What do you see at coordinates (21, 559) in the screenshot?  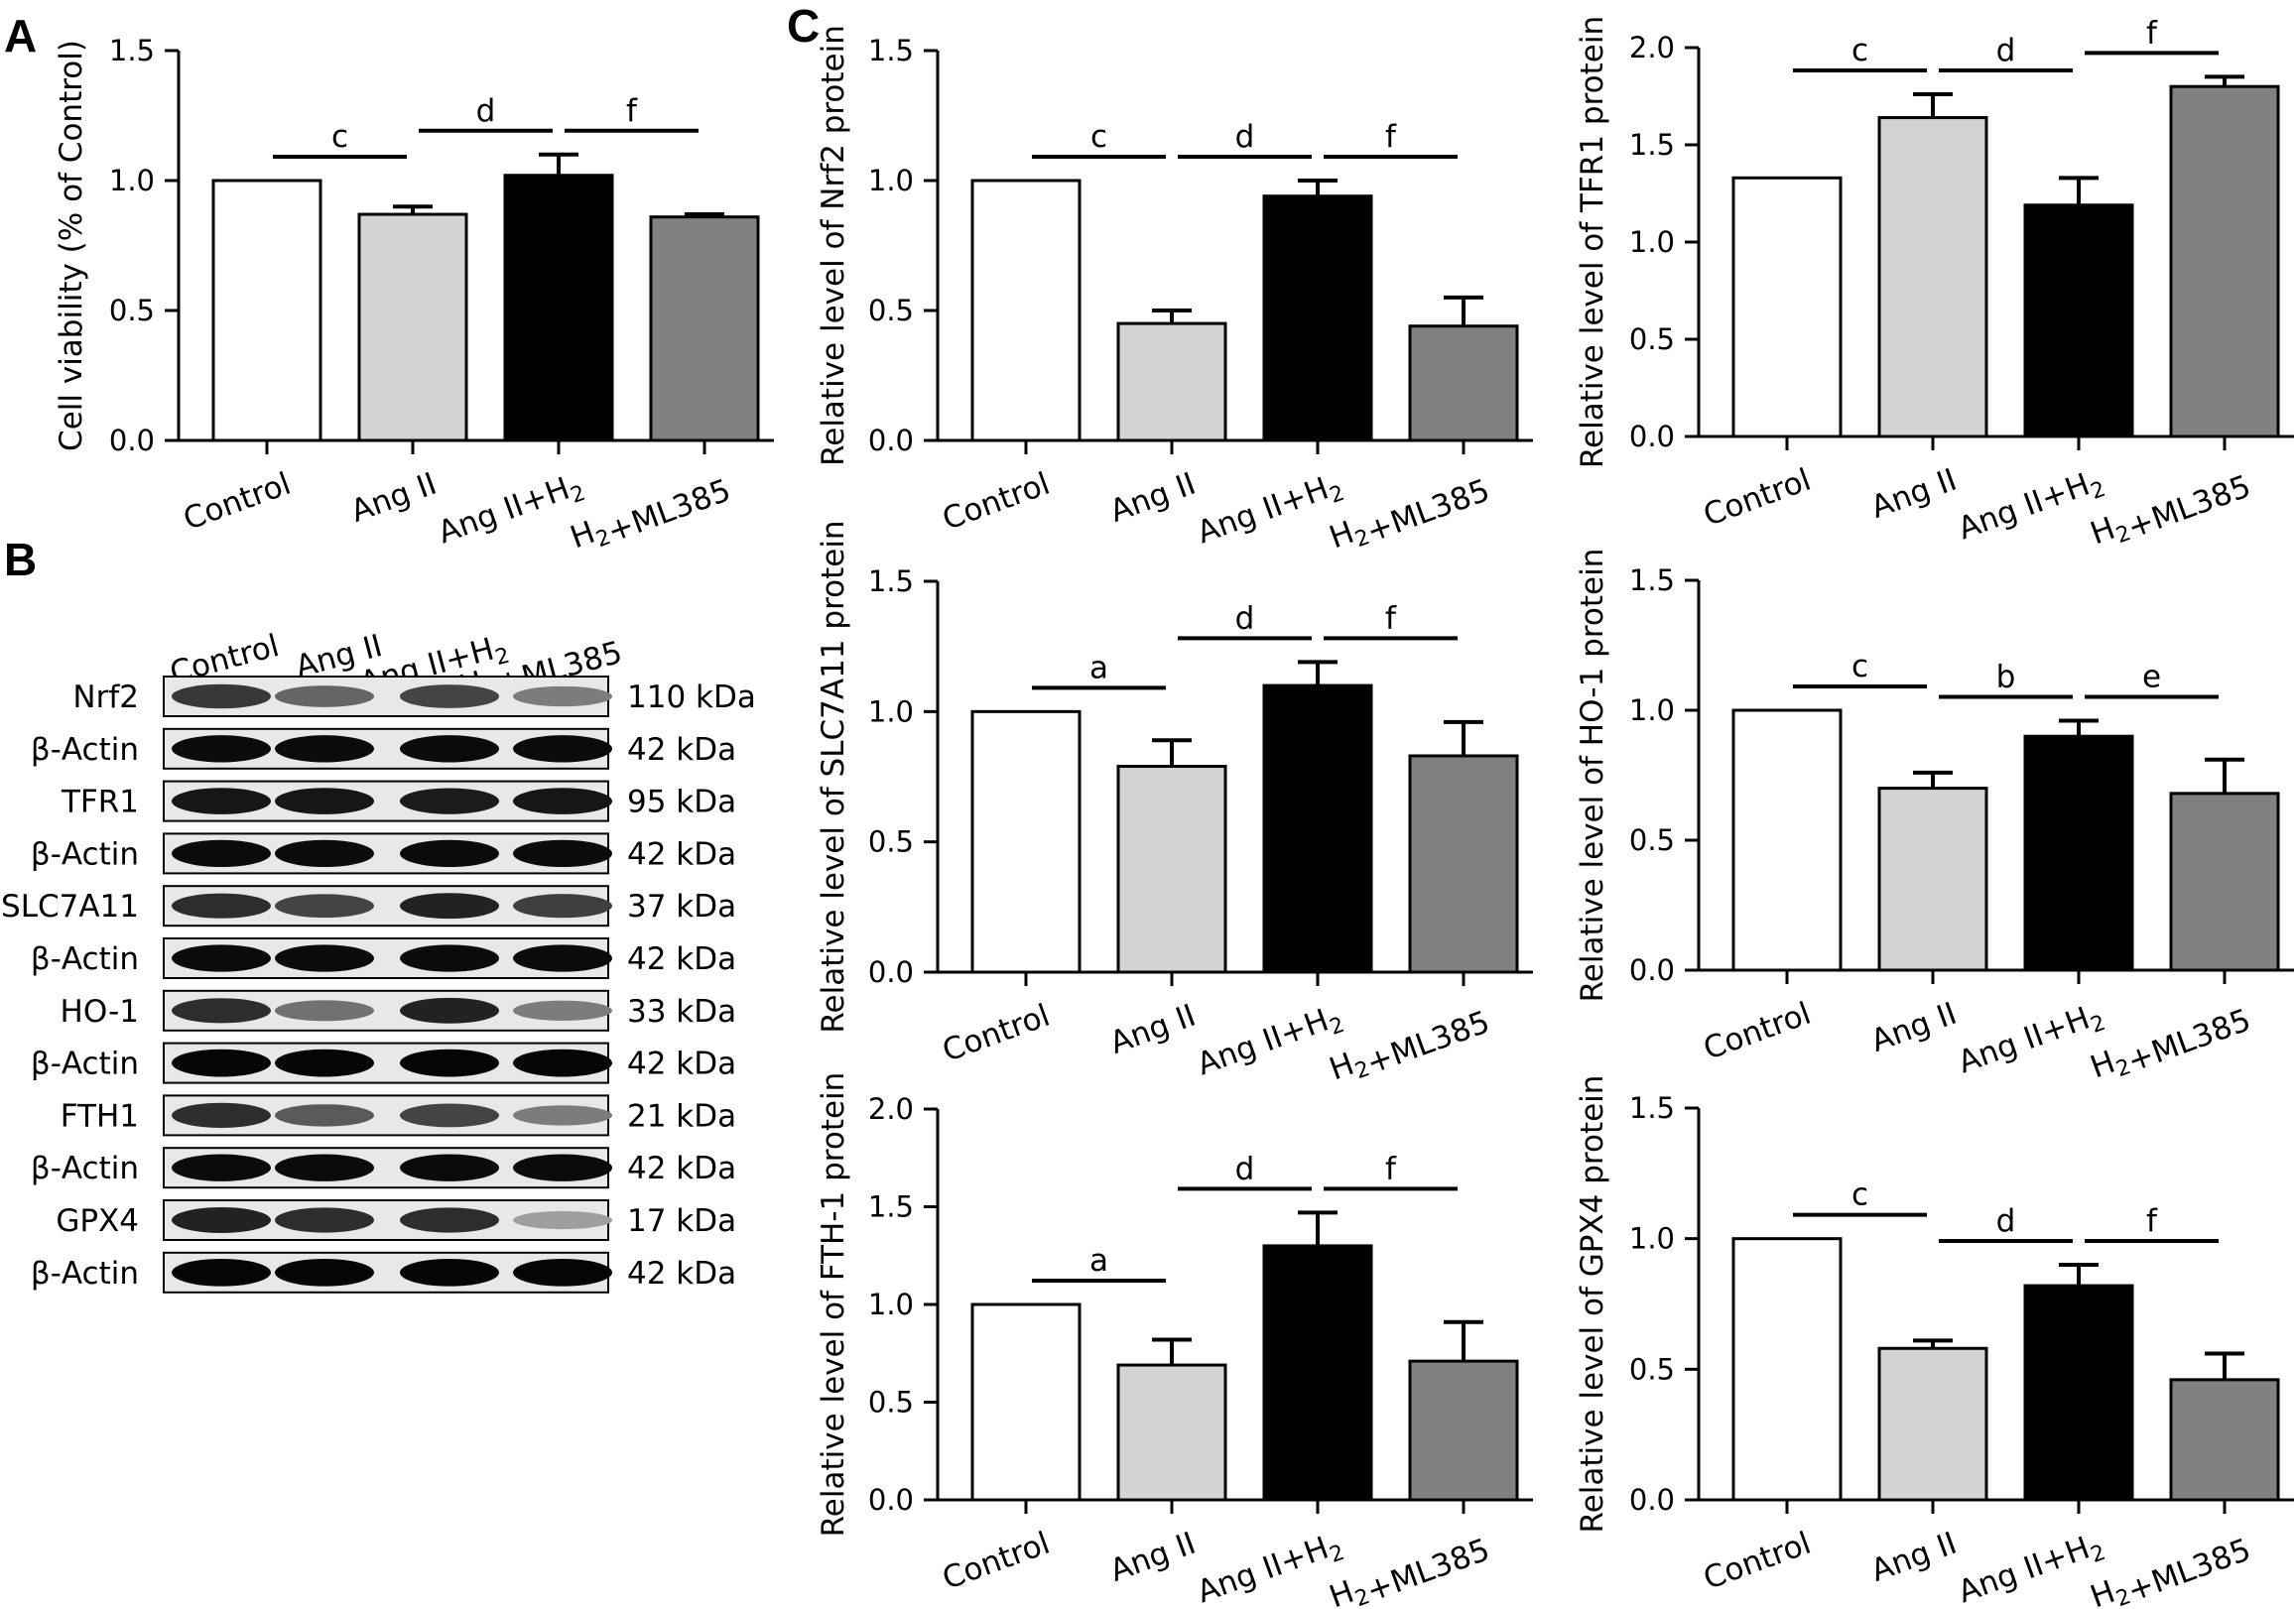 I see `panel-letter-b: B` at bounding box center [21, 559].